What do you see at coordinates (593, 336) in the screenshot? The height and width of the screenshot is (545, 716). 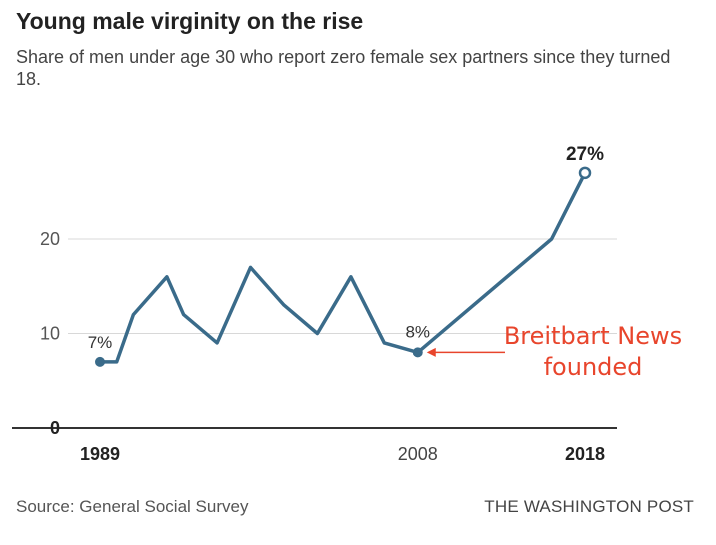 I see `annotation-text: Breitbart News` at bounding box center [593, 336].